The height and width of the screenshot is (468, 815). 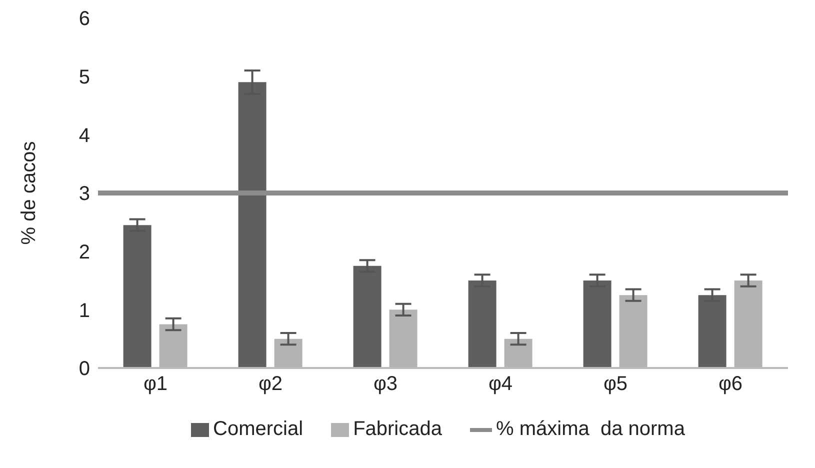 I want to click on legend-label: % máxima da norma, so click(x=590, y=429).